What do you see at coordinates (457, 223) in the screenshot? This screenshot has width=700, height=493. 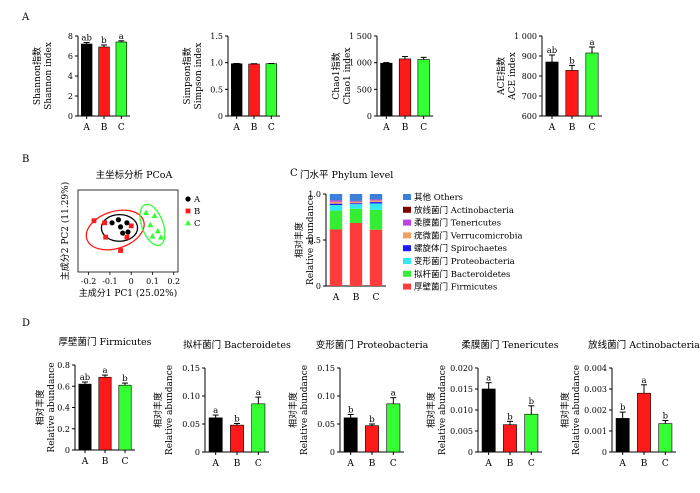 I see `phylum-legend-label-5: 柔膜菌门 Tenericutes` at bounding box center [457, 223].